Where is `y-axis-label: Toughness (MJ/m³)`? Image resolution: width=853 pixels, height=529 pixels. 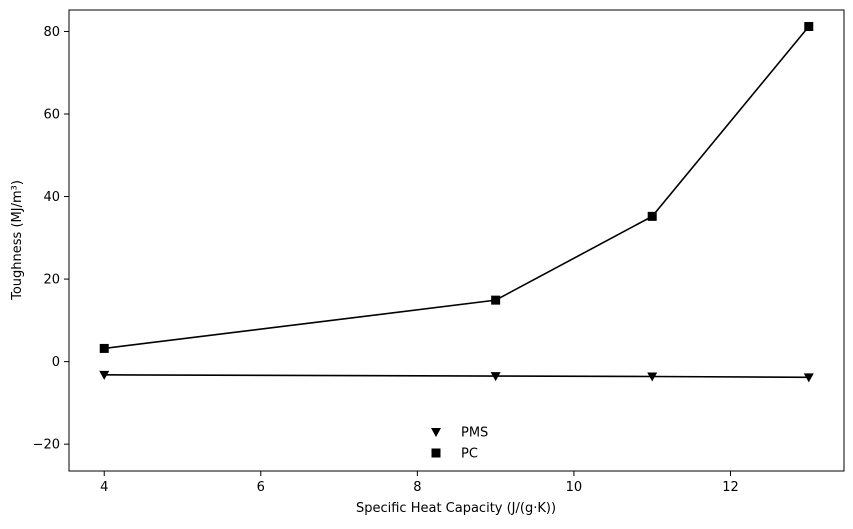 y-axis-label: Toughness (MJ/m³) is located at coordinates (17, 240).